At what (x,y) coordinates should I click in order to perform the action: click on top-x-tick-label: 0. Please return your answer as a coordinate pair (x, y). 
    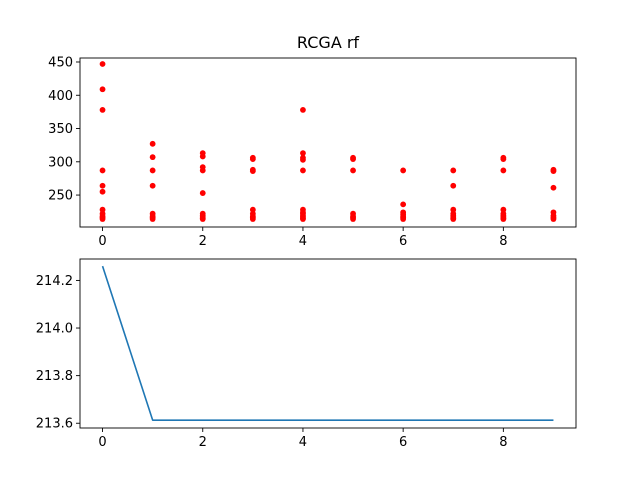
    Looking at the image, I should click on (102, 241).